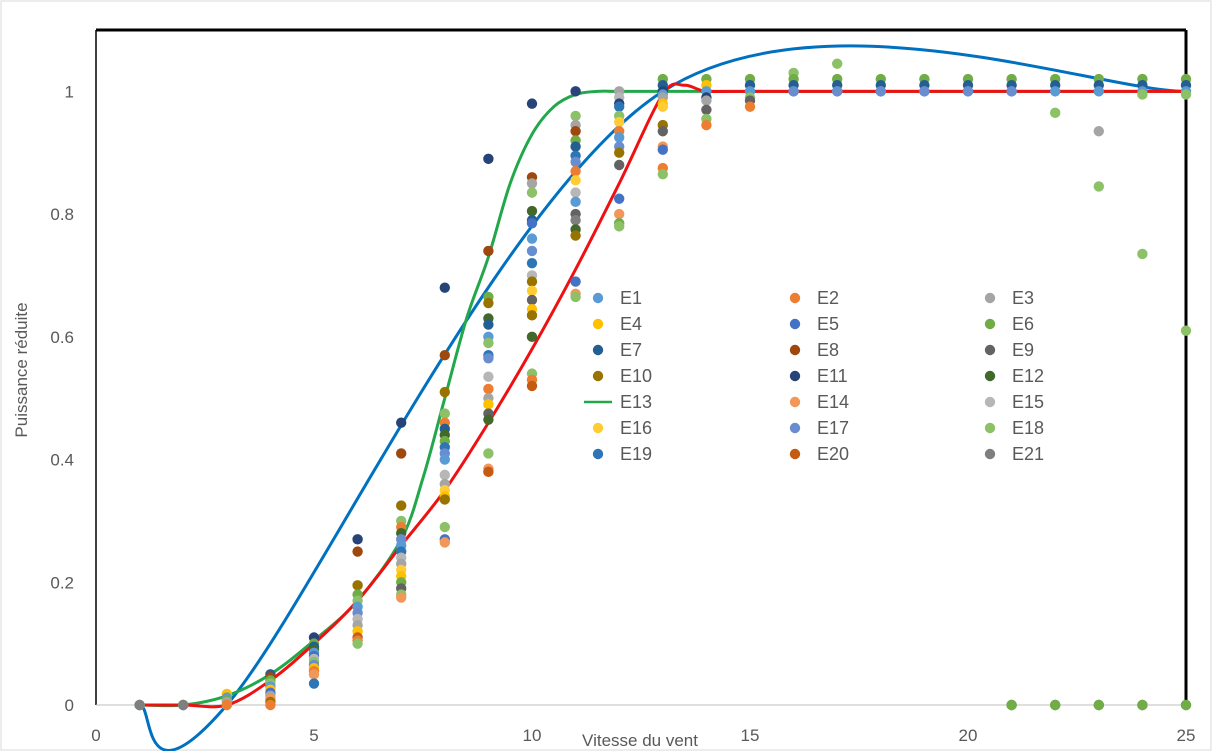 The image size is (1212, 756). What do you see at coordinates (1023, 298) in the screenshot?
I see `legend-label: E3` at bounding box center [1023, 298].